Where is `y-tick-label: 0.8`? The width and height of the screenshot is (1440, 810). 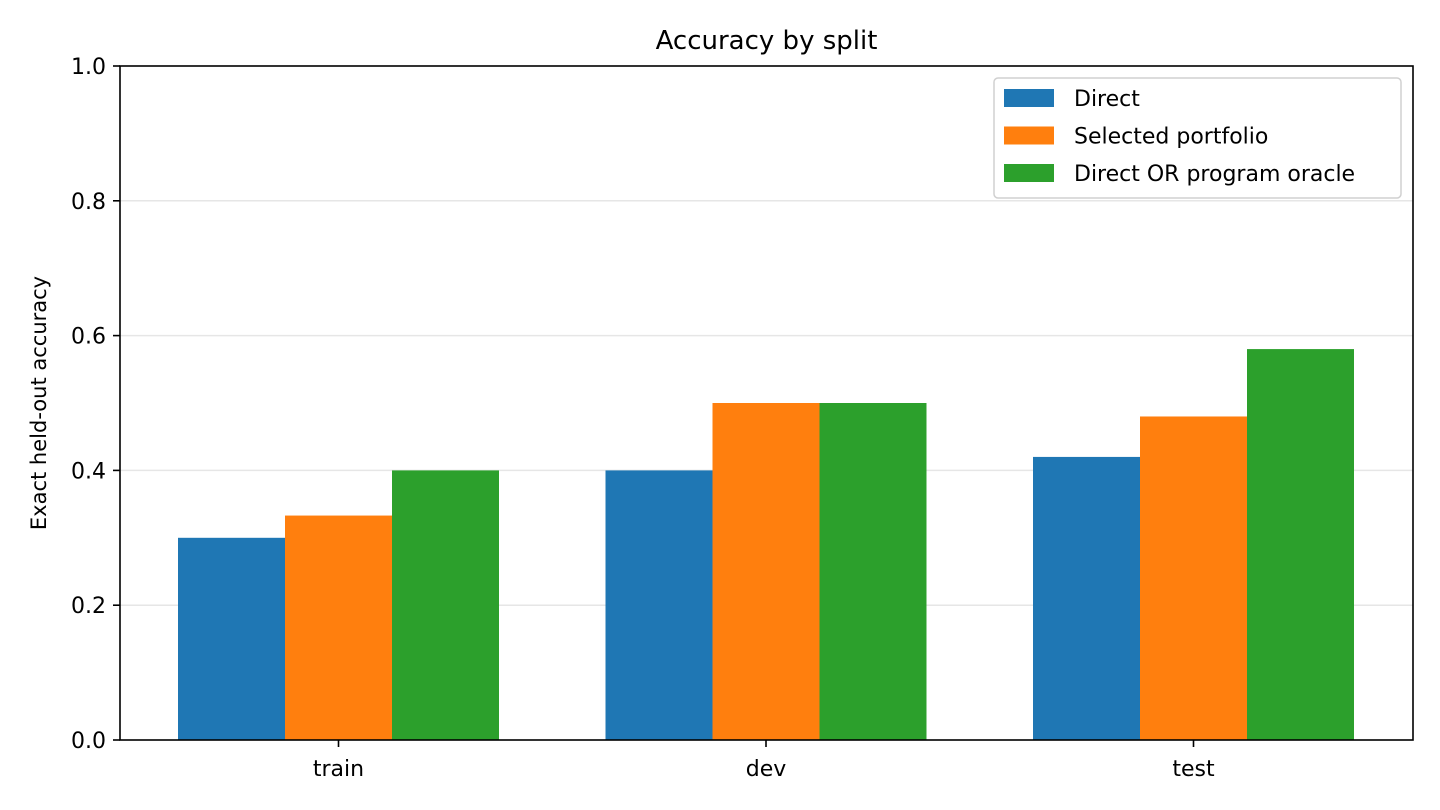
y-tick-label: 0.8 is located at coordinates (88, 202).